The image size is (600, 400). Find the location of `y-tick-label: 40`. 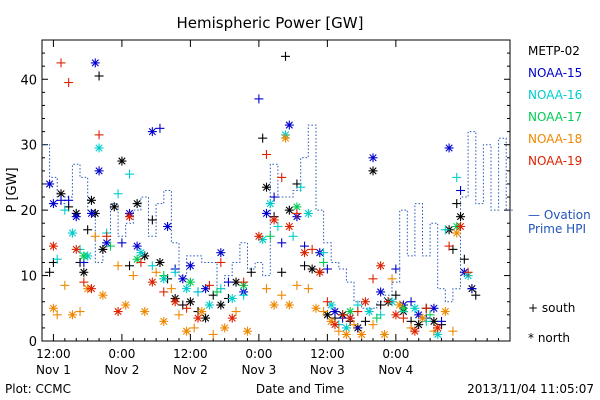

y-tick-label: 40 is located at coordinates (28, 80).